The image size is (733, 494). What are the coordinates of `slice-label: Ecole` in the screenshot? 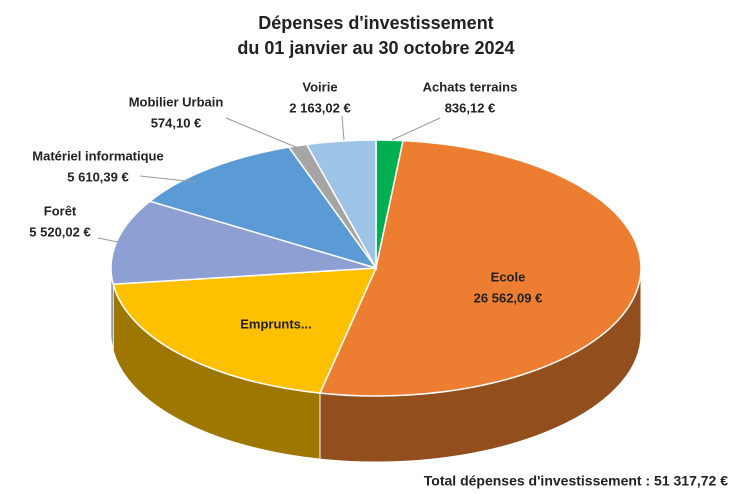 It's located at (508, 276).